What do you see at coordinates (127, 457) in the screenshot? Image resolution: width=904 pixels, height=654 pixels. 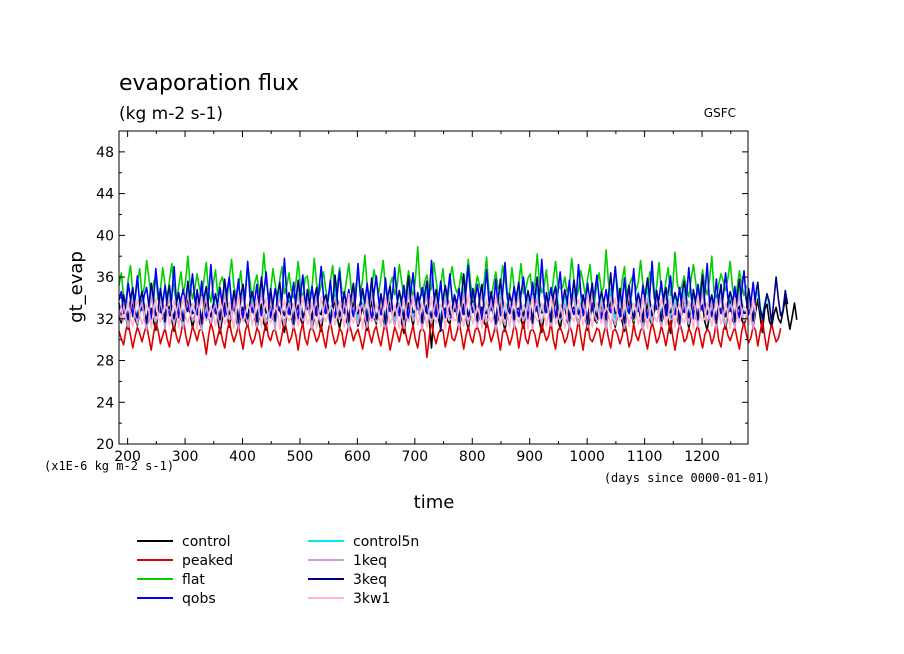 I see `x-tick-label-200: 200` at bounding box center [127, 457].